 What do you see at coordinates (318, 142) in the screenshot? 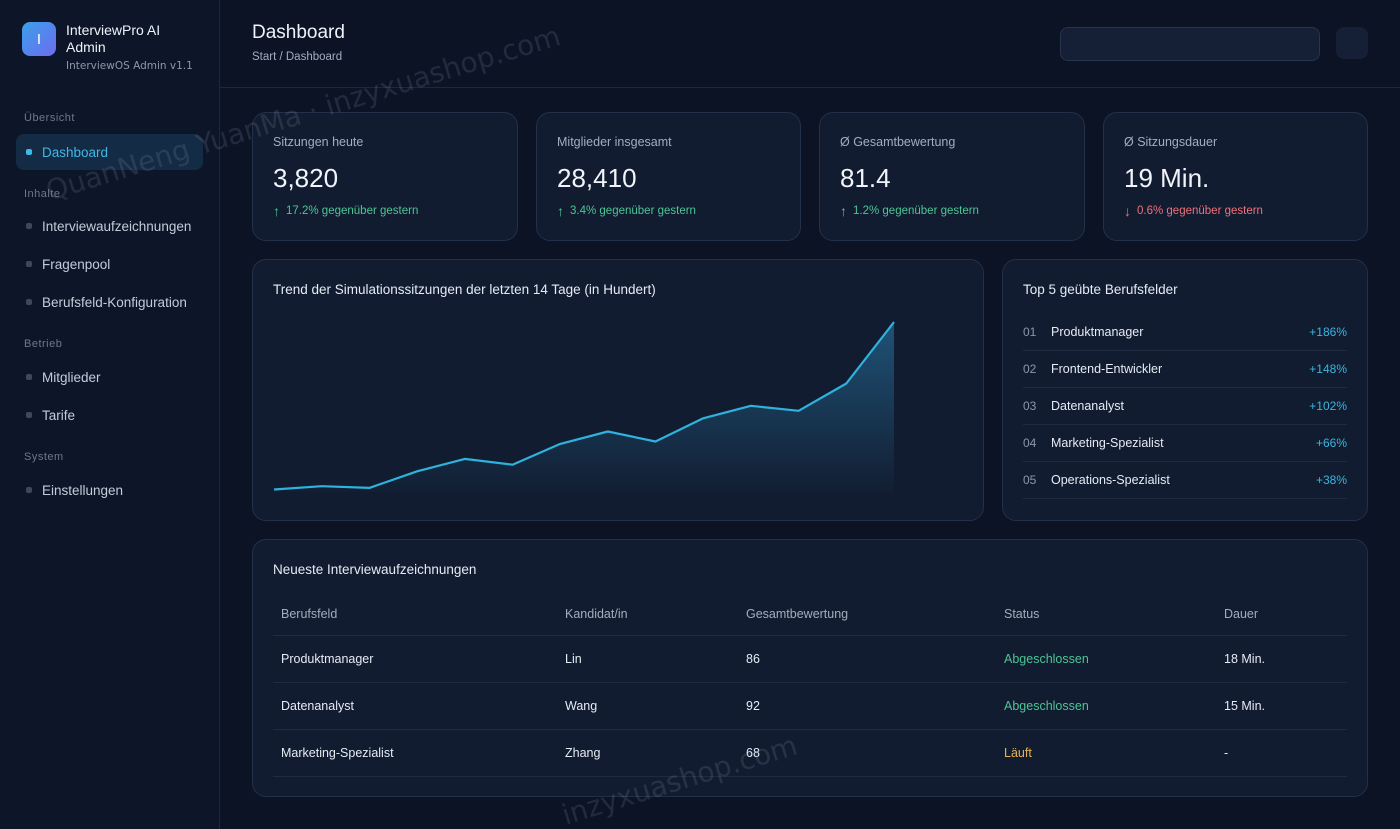
I see `stat-label: Sitzungen heute` at bounding box center [318, 142].